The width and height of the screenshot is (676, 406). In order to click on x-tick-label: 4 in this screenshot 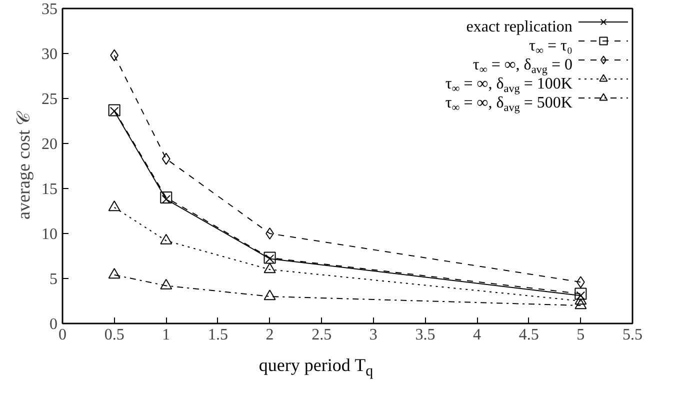, I will do `click(477, 335)`.